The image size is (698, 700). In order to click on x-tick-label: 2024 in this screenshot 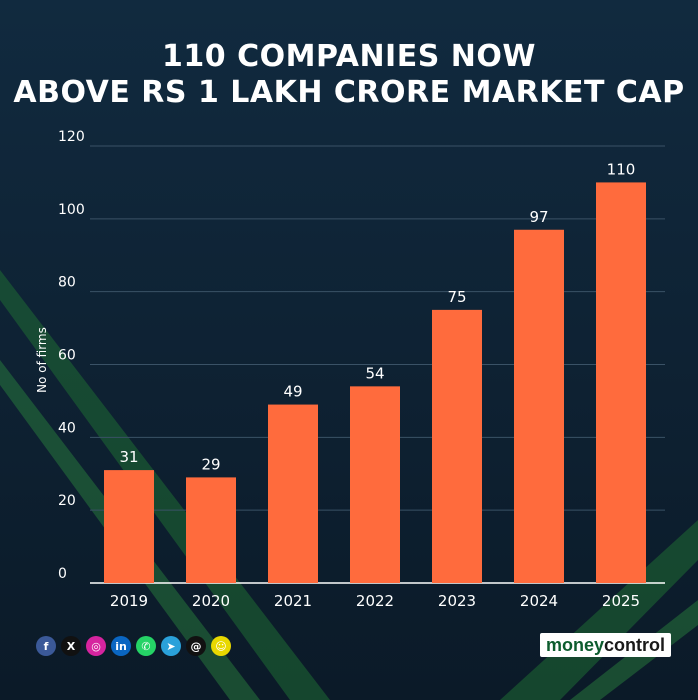, I will do `click(539, 601)`.